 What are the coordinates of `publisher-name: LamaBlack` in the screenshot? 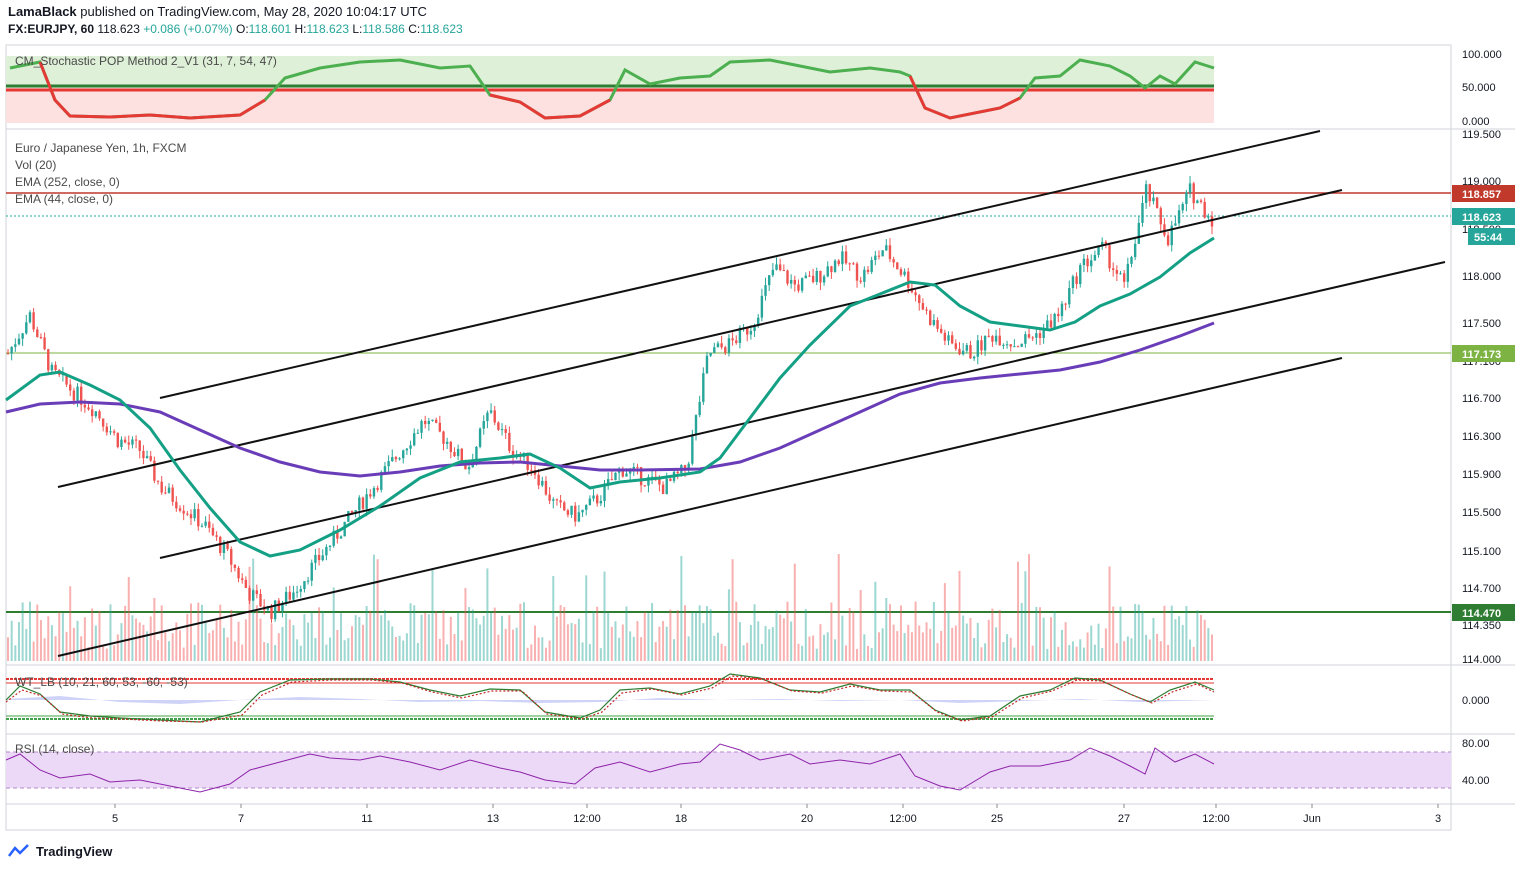 It's located at (42, 11).